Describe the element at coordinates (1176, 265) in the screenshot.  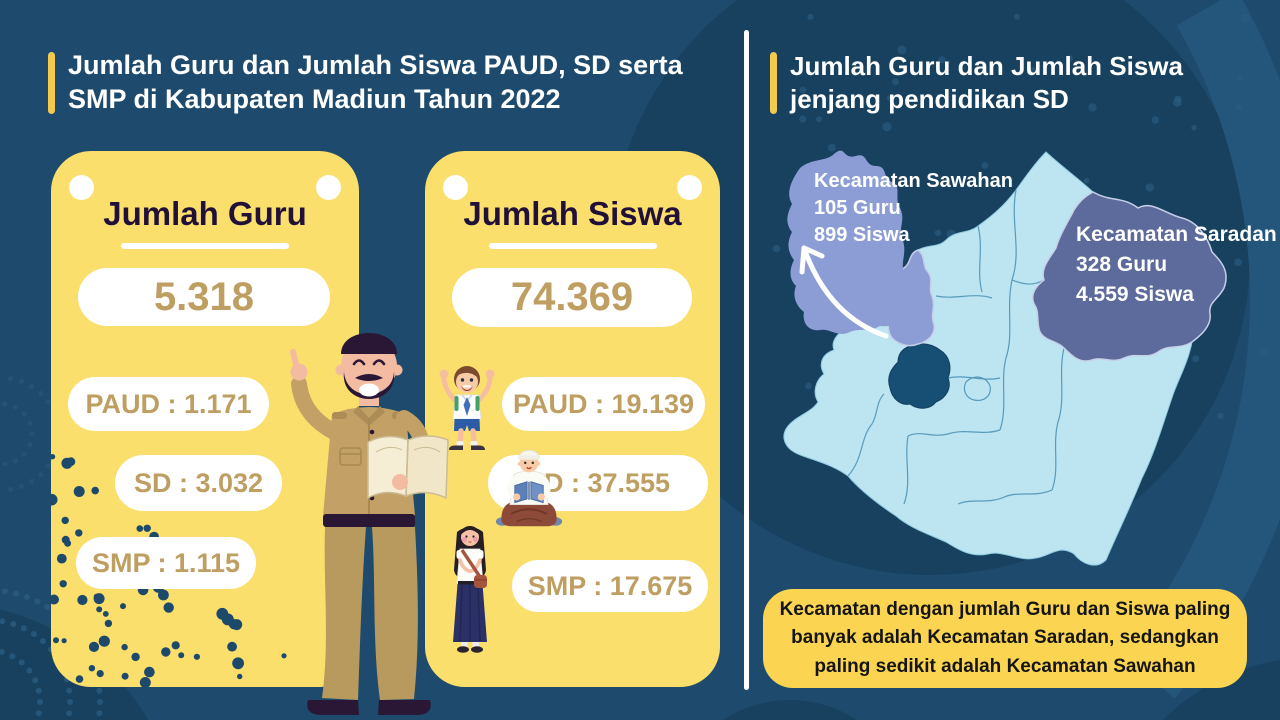
I see `saradan-map-label: Kecamatan Saradan 328 Guru 4.559 Siswa` at that location.